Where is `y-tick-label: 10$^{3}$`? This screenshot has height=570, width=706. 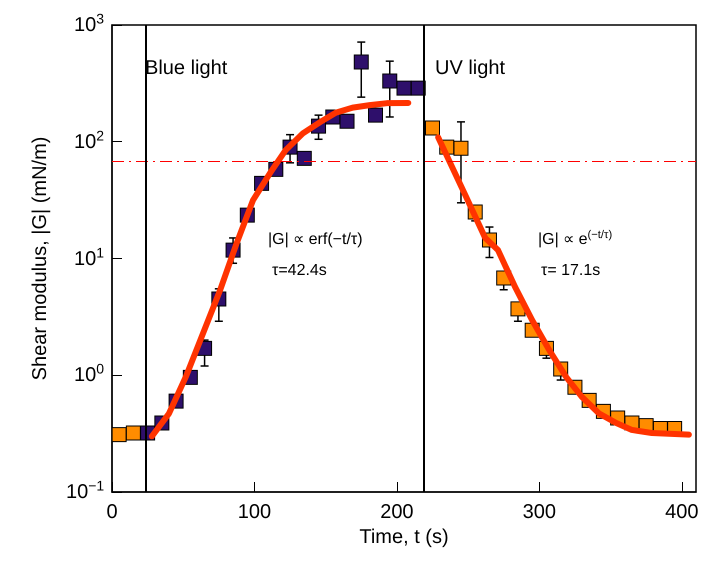
y-tick-label: 10$^{3}$ is located at coordinates (89, 23).